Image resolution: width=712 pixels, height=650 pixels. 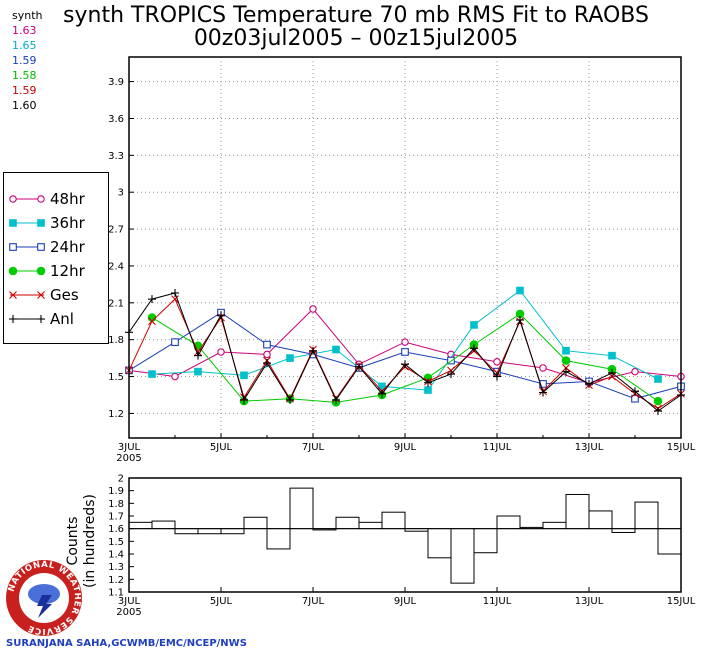 I want to click on stats-panel: synth 1.63 1.65 1.59 1.58 1.59 1.60, so click(x=27, y=60).